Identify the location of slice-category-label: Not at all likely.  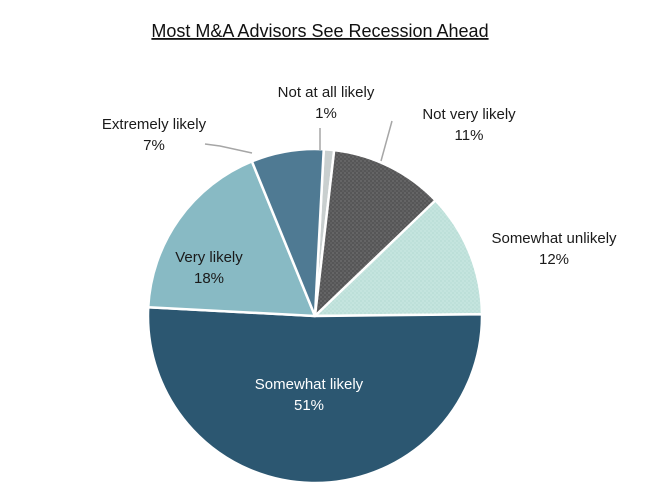
(326, 92).